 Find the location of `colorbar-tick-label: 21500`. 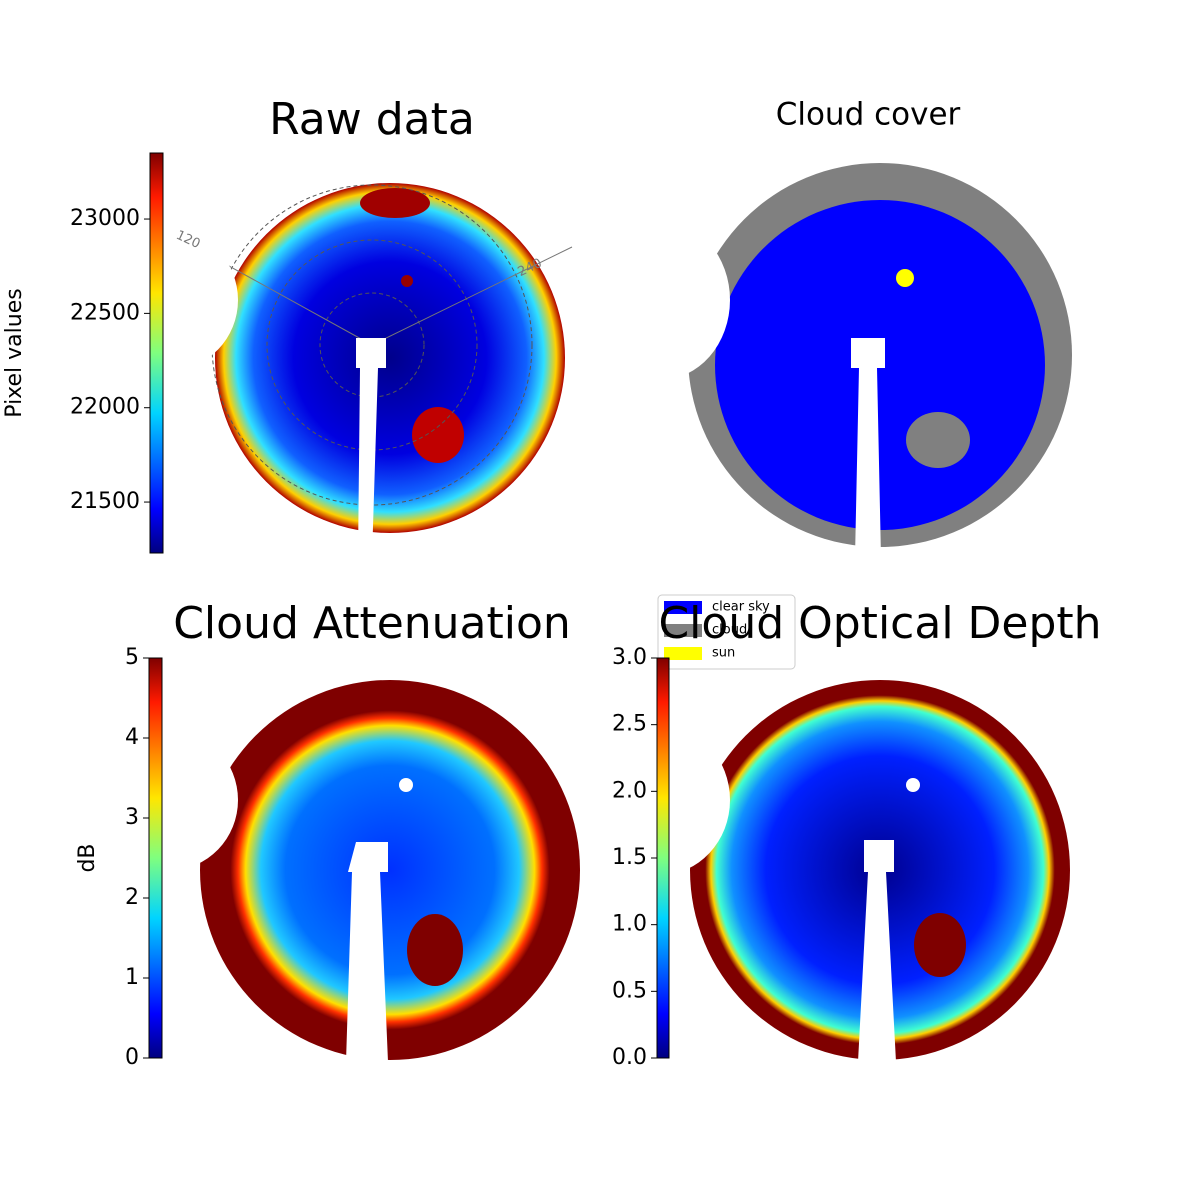

colorbar-tick-label: 21500 is located at coordinates (105, 501).